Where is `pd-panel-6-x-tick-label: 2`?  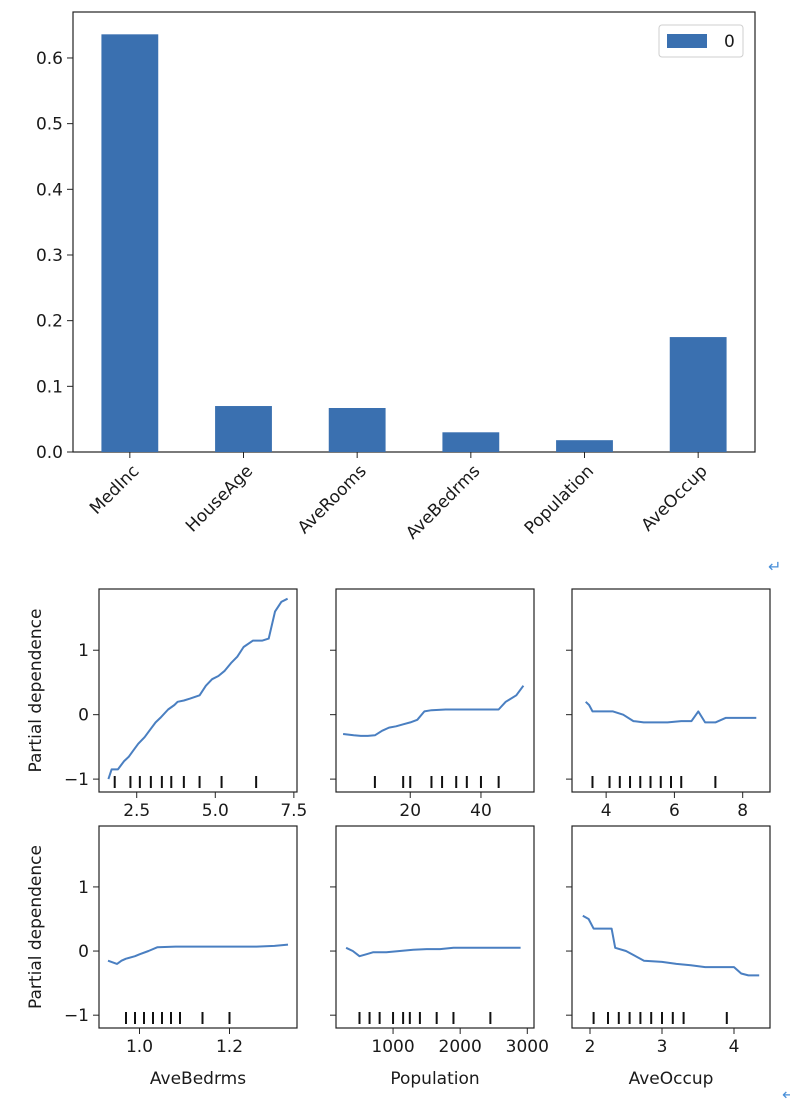 pd-panel-6-x-tick-label: 2 is located at coordinates (590, 1047).